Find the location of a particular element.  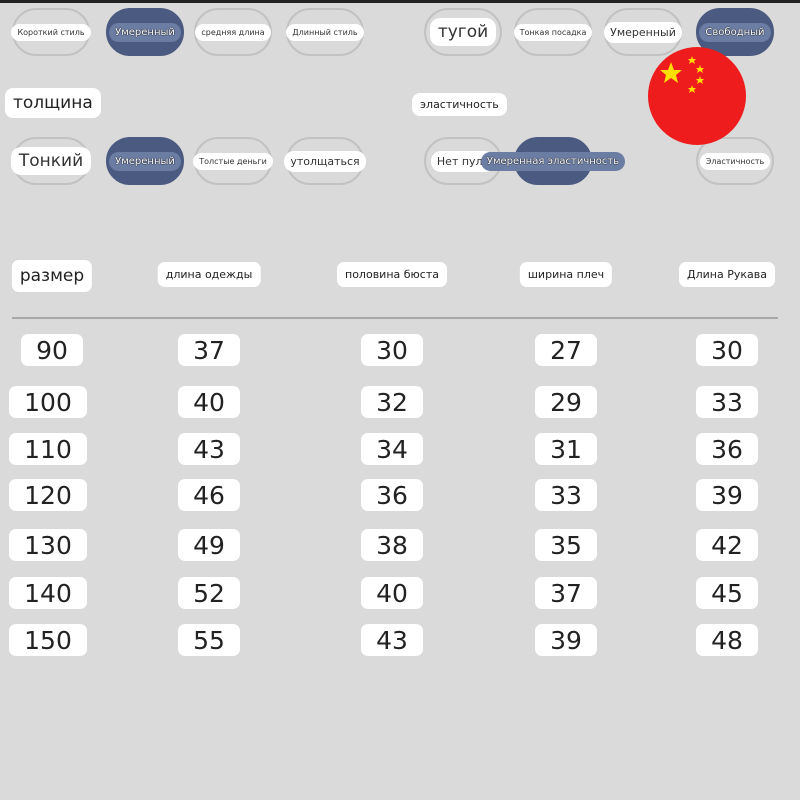

table-cell: 120 is located at coordinates (48, 495).